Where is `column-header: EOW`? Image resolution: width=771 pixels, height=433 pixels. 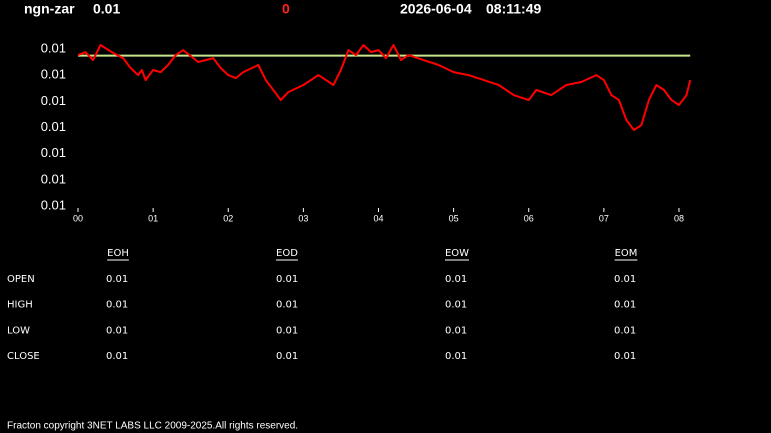 column-header: EOW is located at coordinates (457, 253).